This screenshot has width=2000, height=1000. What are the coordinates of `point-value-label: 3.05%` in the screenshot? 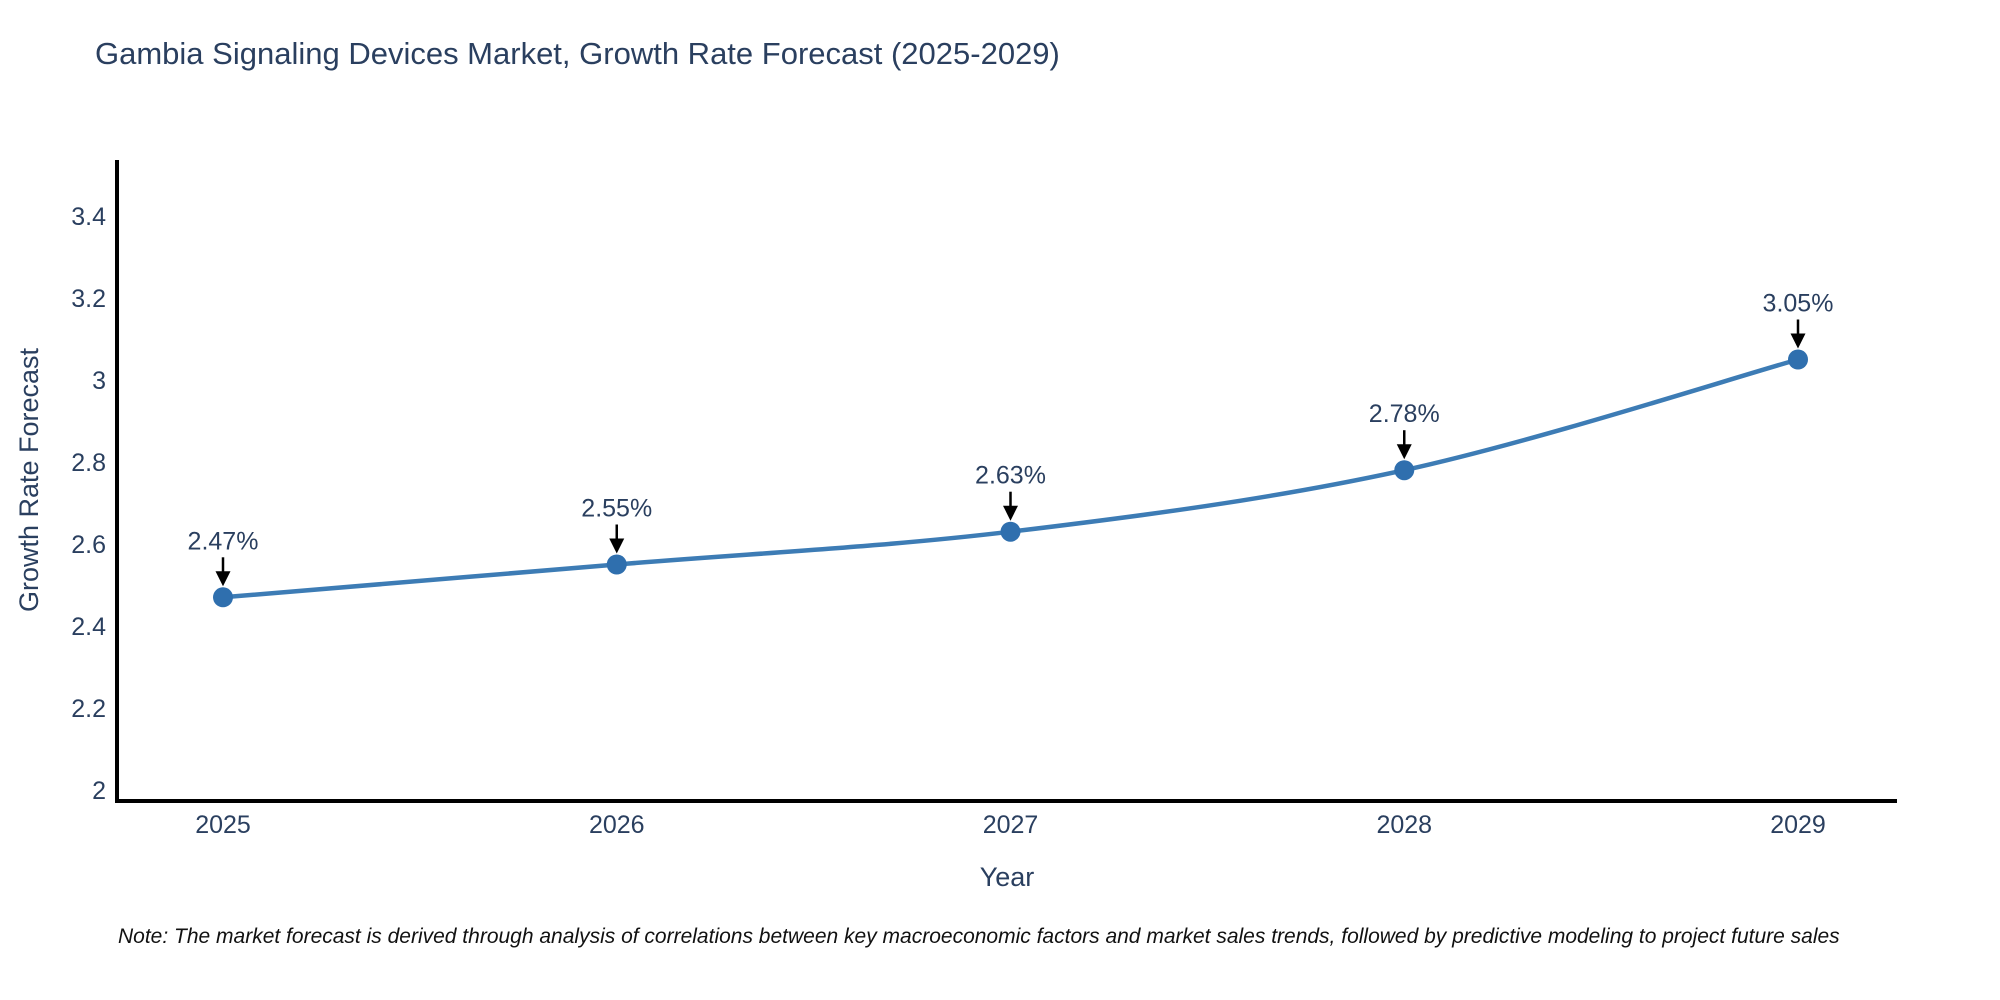 It's located at (1798, 304).